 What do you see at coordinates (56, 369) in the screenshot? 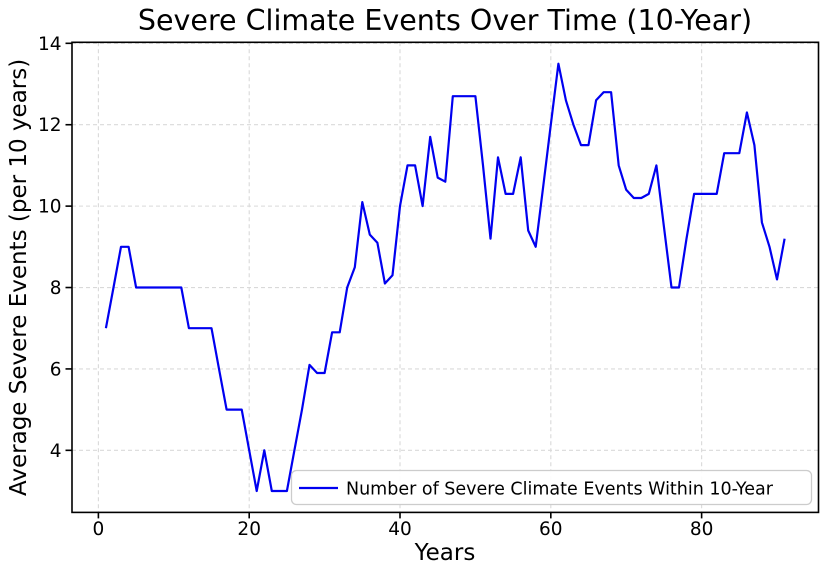
I see `y-tick-label: 6` at bounding box center [56, 369].